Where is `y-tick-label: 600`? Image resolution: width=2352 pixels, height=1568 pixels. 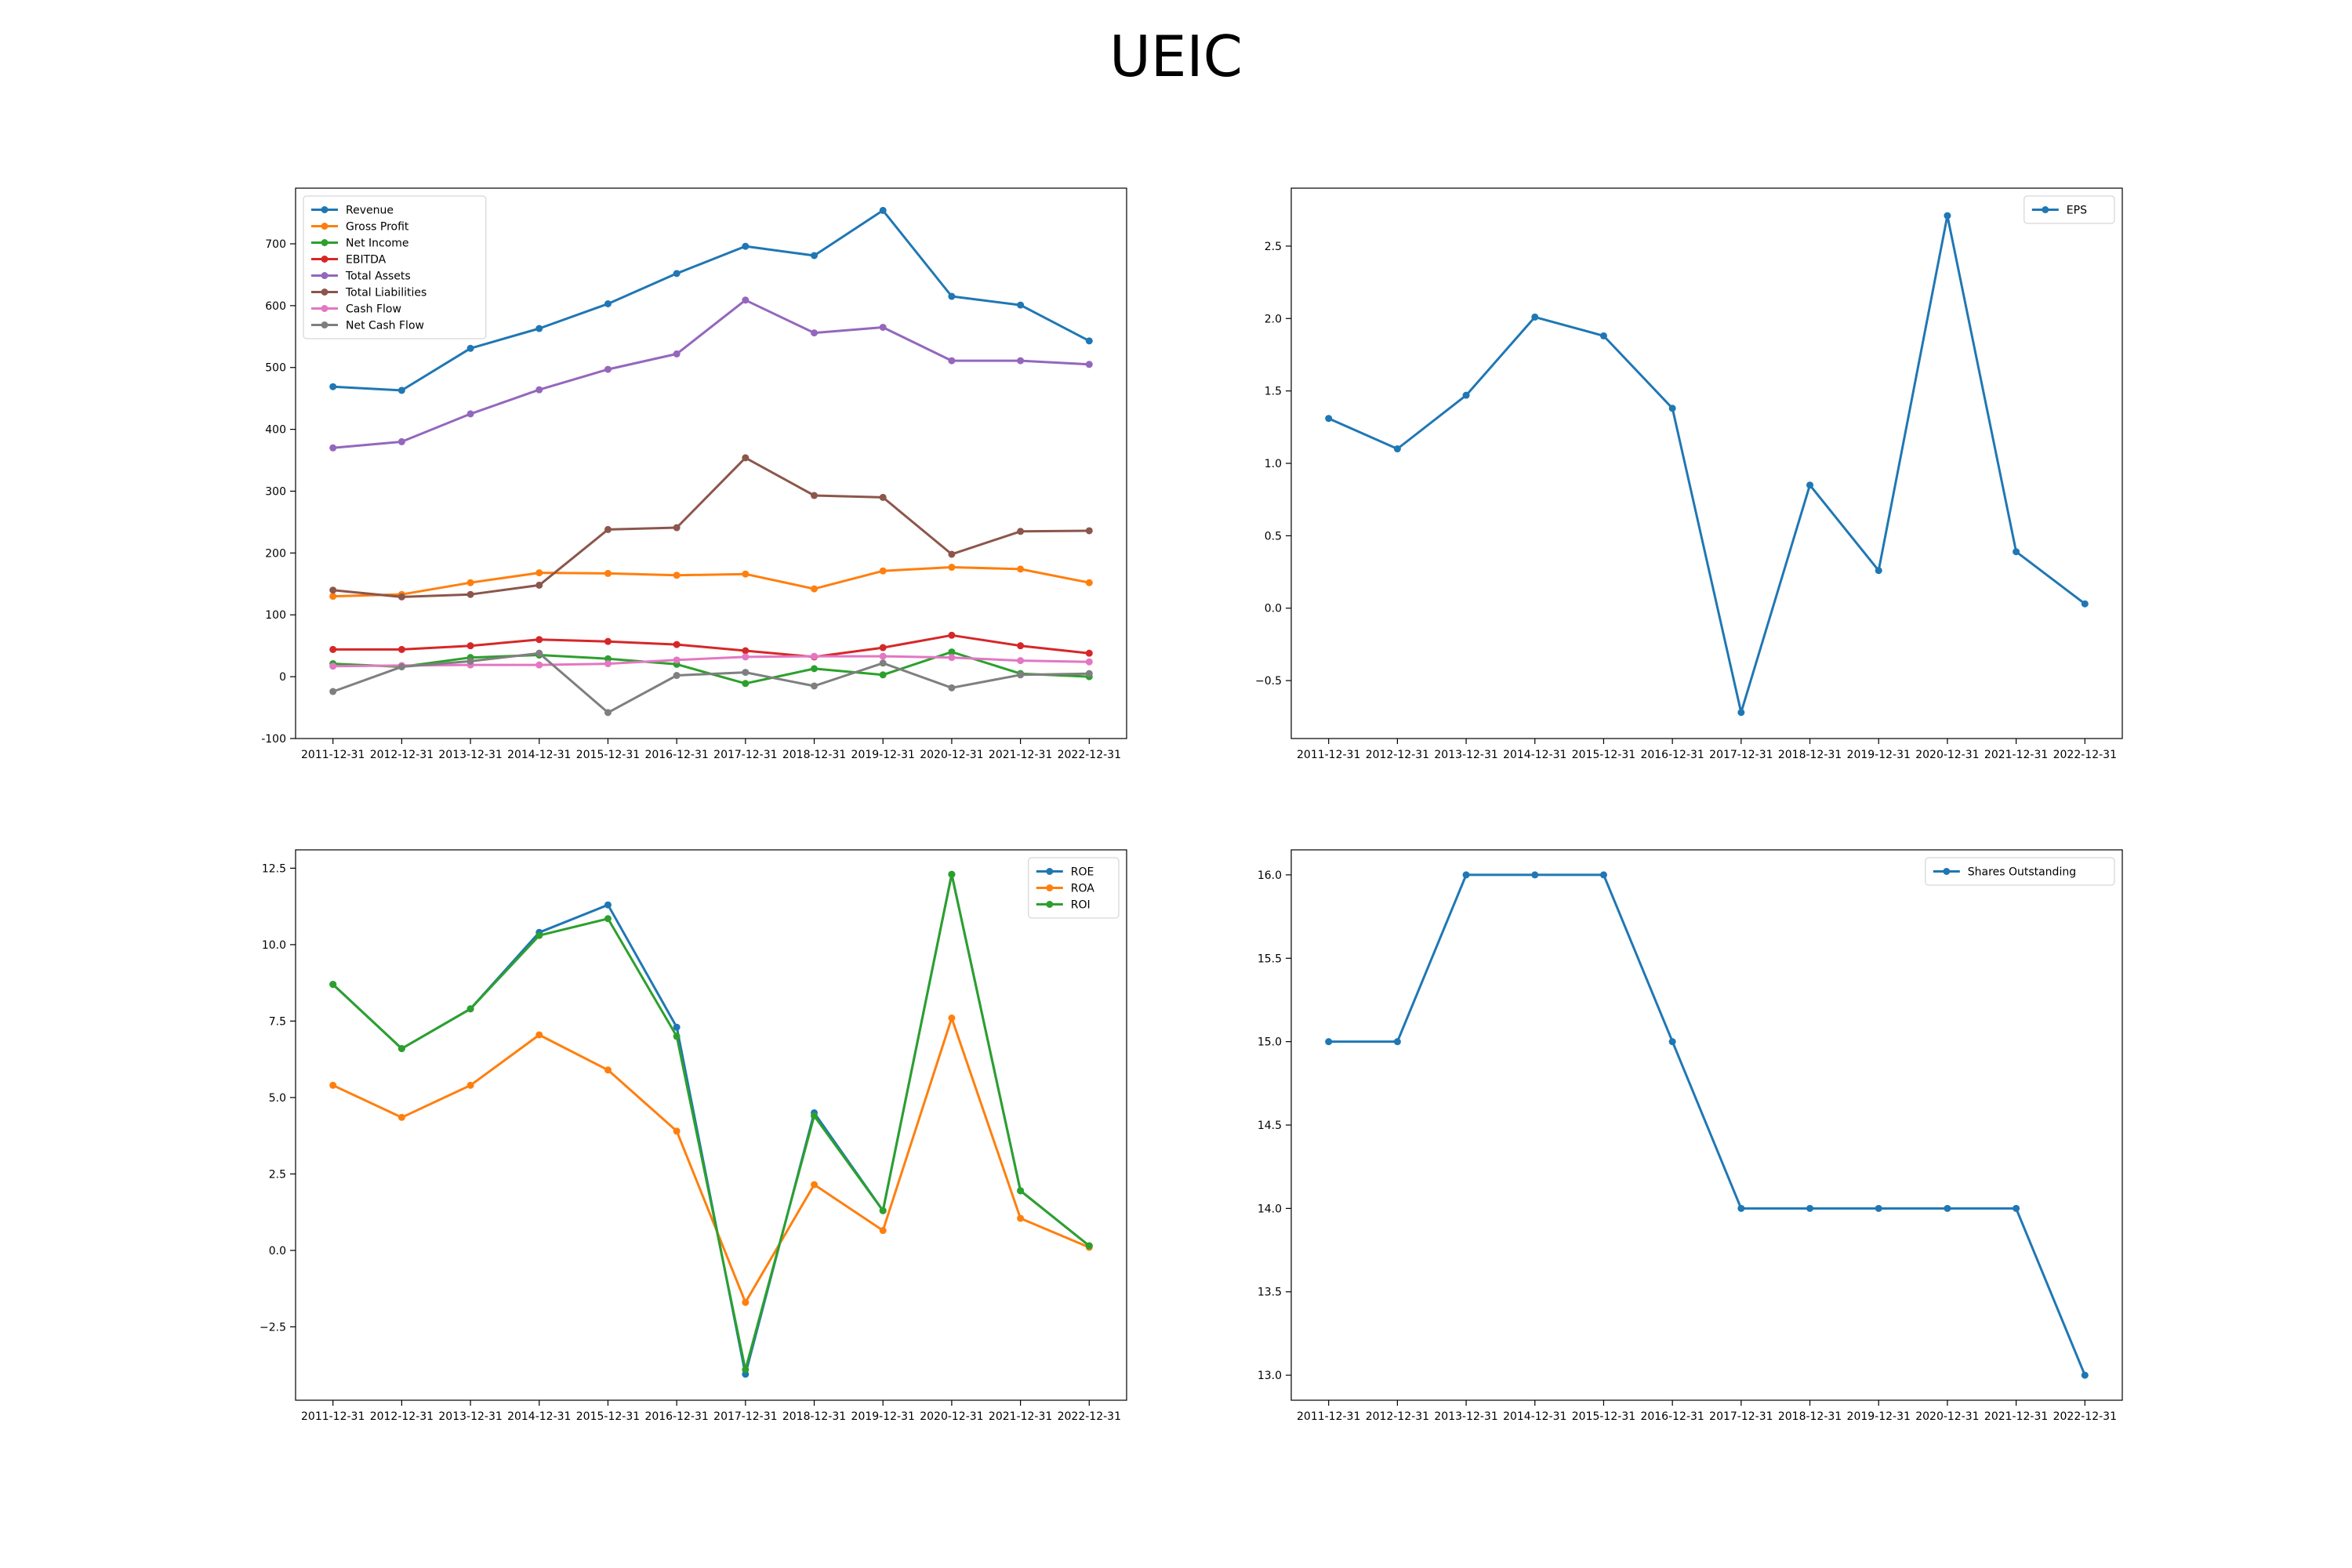 y-tick-label: 600 is located at coordinates (275, 306).